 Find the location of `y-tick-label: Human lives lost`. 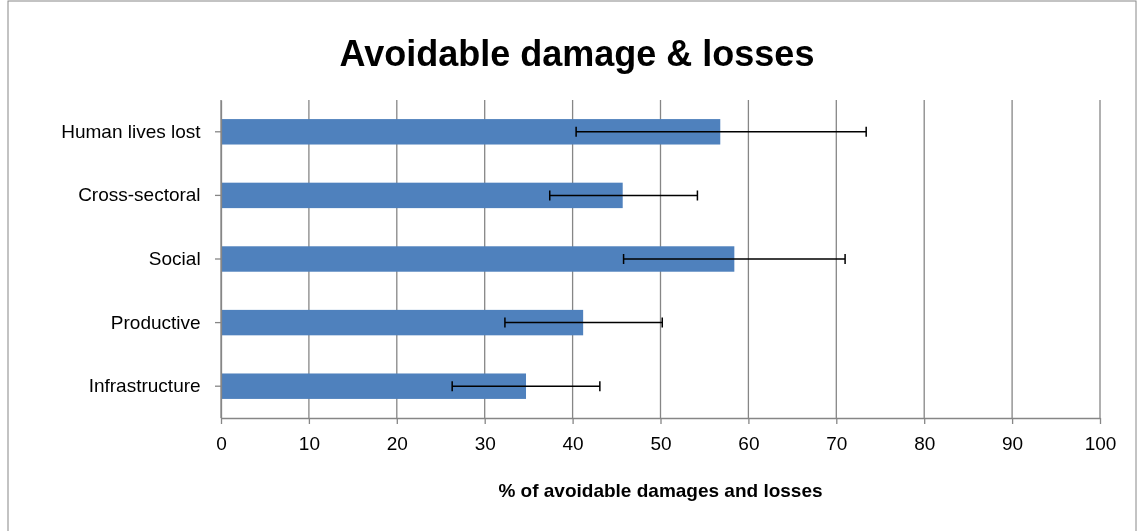

y-tick-label: Human lives lost is located at coordinates (131, 131).